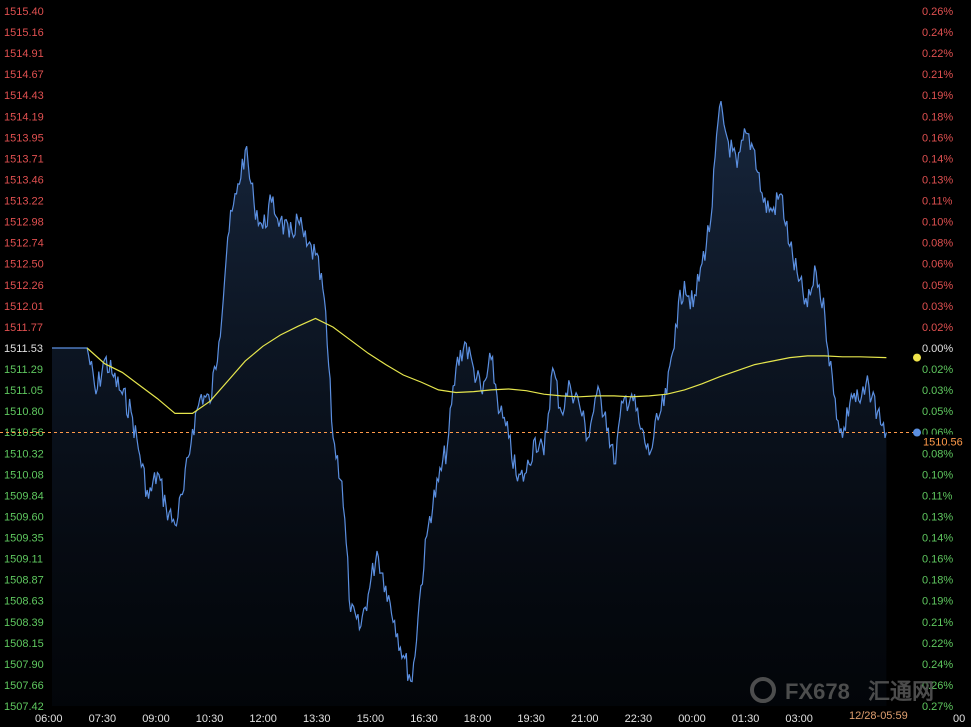 The width and height of the screenshot is (971, 727). Describe the element at coordinates (424, 719) in the screenshot. I see `x-tick-label: 16:30` at that location.